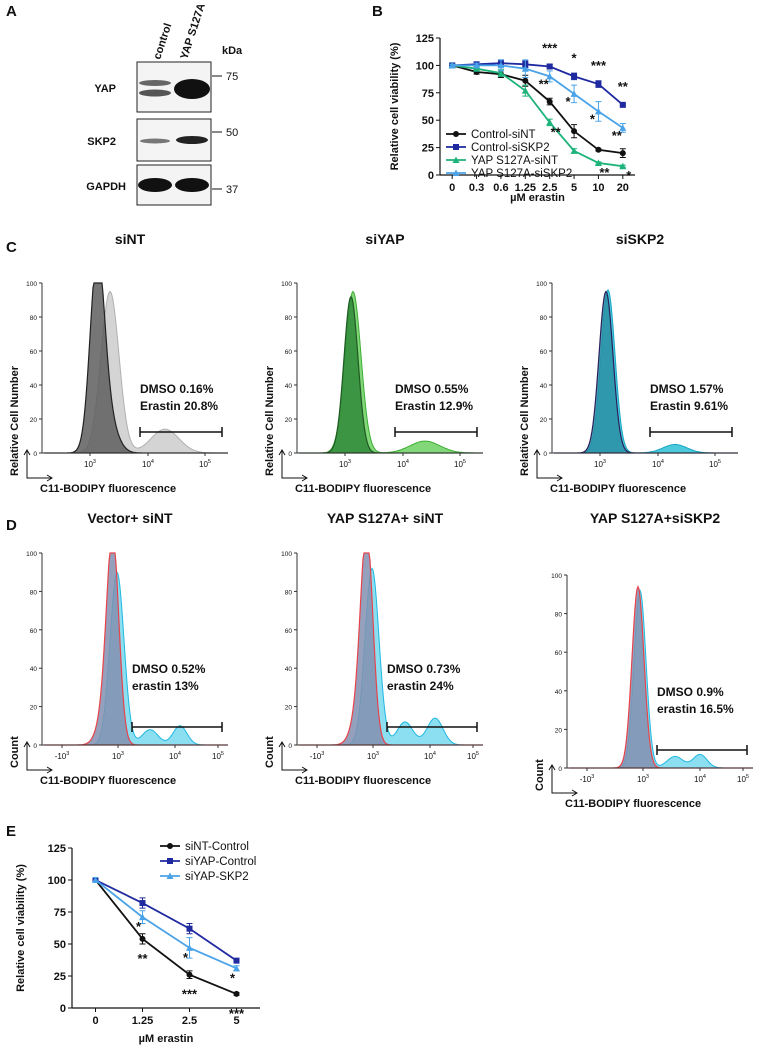  I want to click on panel-title: Vector+ siNT, so click(130, 518).